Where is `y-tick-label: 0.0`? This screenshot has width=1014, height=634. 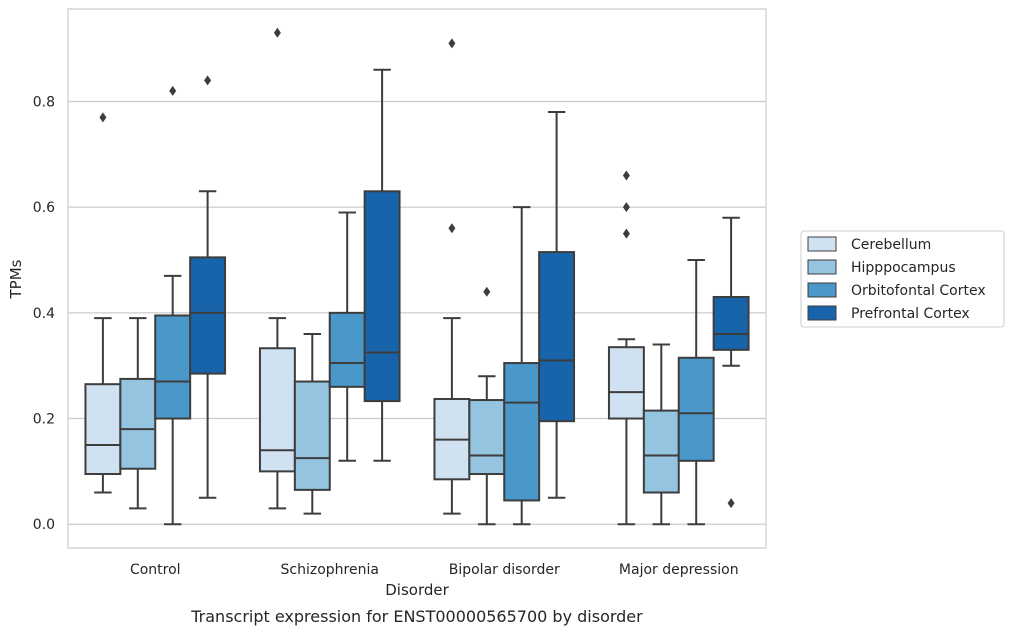
y-tick-label: 0.0 is located at coordinates (44, 525).